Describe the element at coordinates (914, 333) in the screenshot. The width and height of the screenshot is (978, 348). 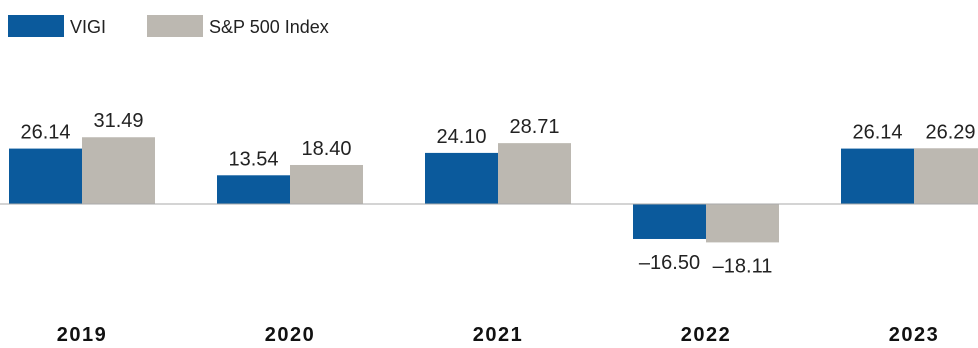
I see `x-tick-label-2023: 2023` at that location.